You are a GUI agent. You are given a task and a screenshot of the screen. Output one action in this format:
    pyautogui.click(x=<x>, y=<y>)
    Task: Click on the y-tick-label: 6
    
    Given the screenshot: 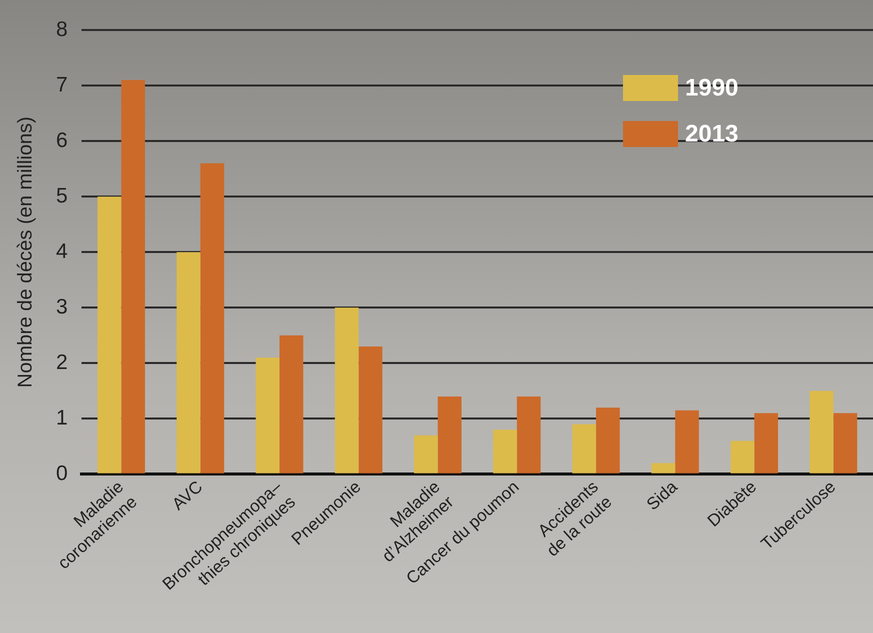 What is the action you would take?
    pyautogui.click(x=62, y=140)
    